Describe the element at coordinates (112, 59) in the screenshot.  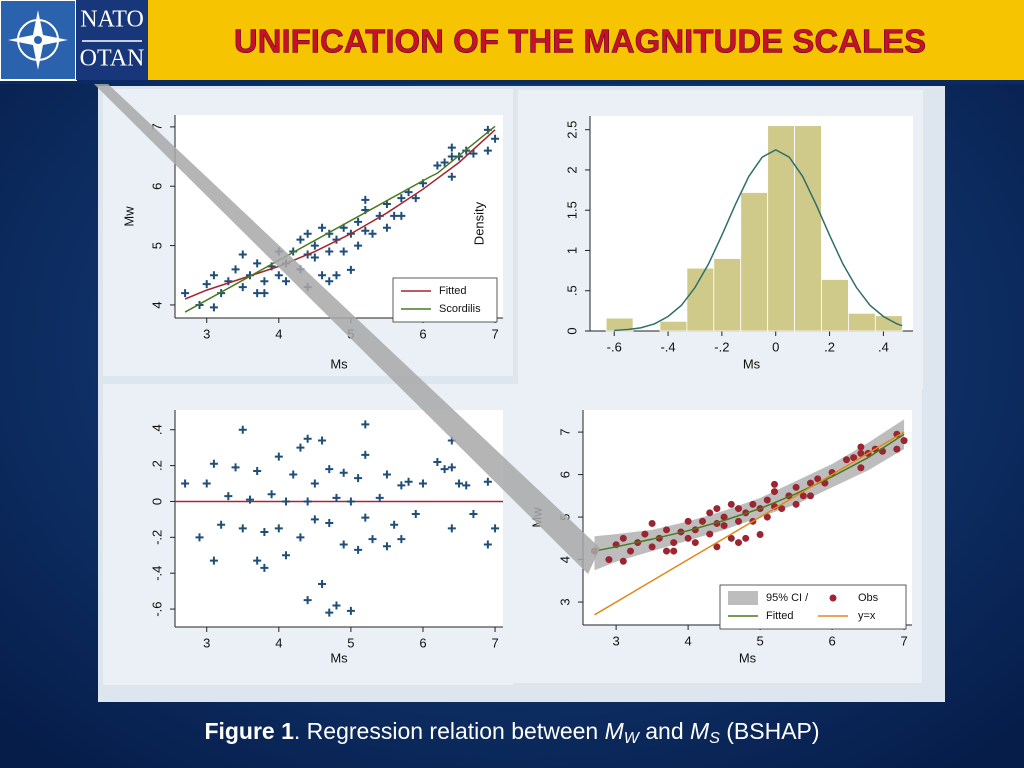
I see `logo-bottom: OTAN` at that location.